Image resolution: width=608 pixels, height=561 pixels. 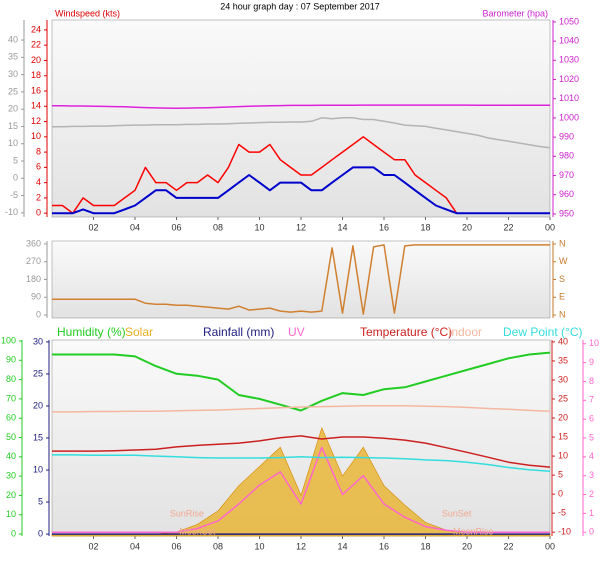 I want to click on legend-entry: Dew Point (°C), so click(x=542, y=332).